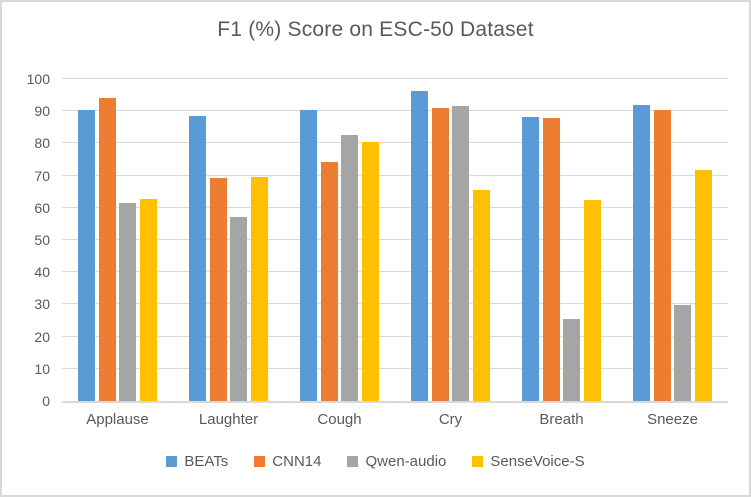 This screenshot has height=497, width=751. I want to click on x-axis-category-label: Applause, so click(117, 419).